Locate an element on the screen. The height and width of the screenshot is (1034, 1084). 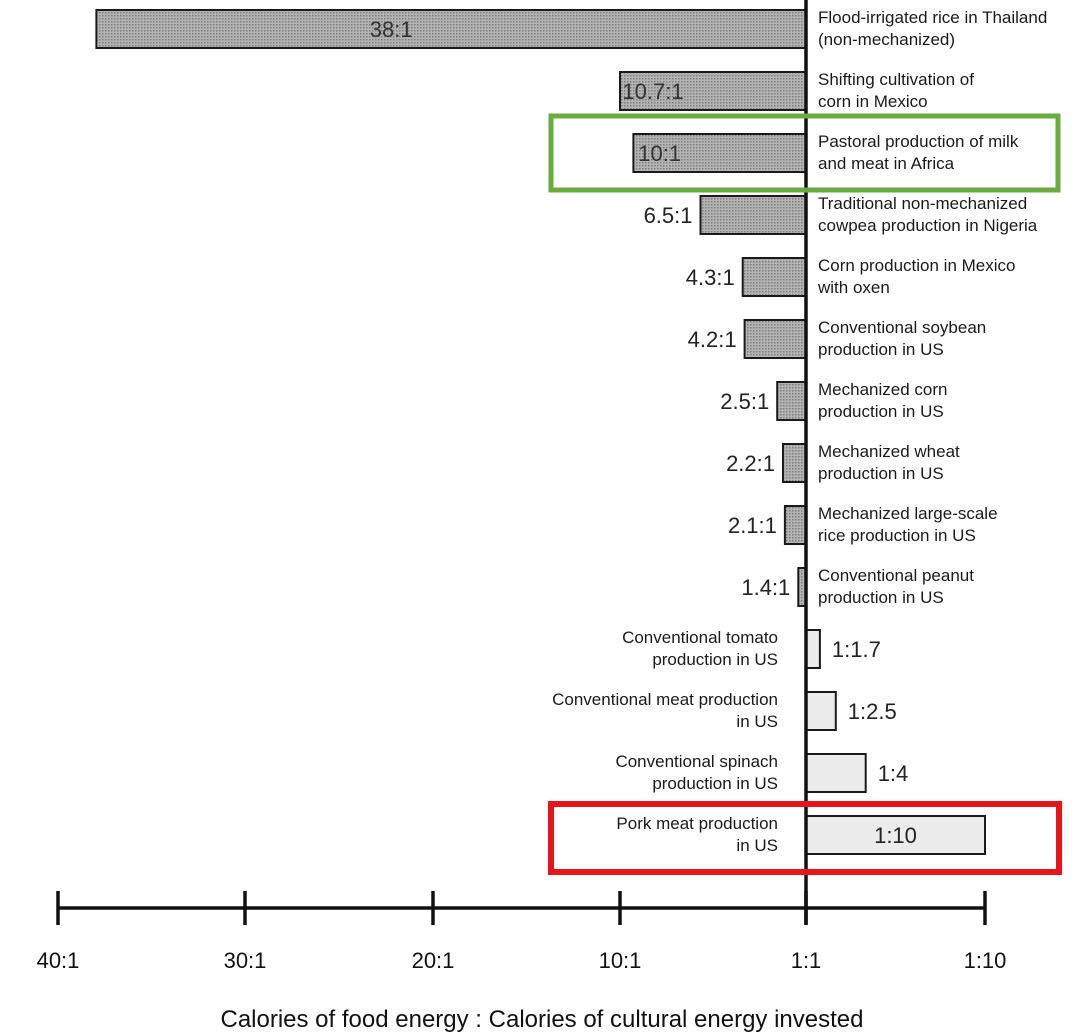
x-tick-label-3: 10:1 is located at coordinates (620, 960).